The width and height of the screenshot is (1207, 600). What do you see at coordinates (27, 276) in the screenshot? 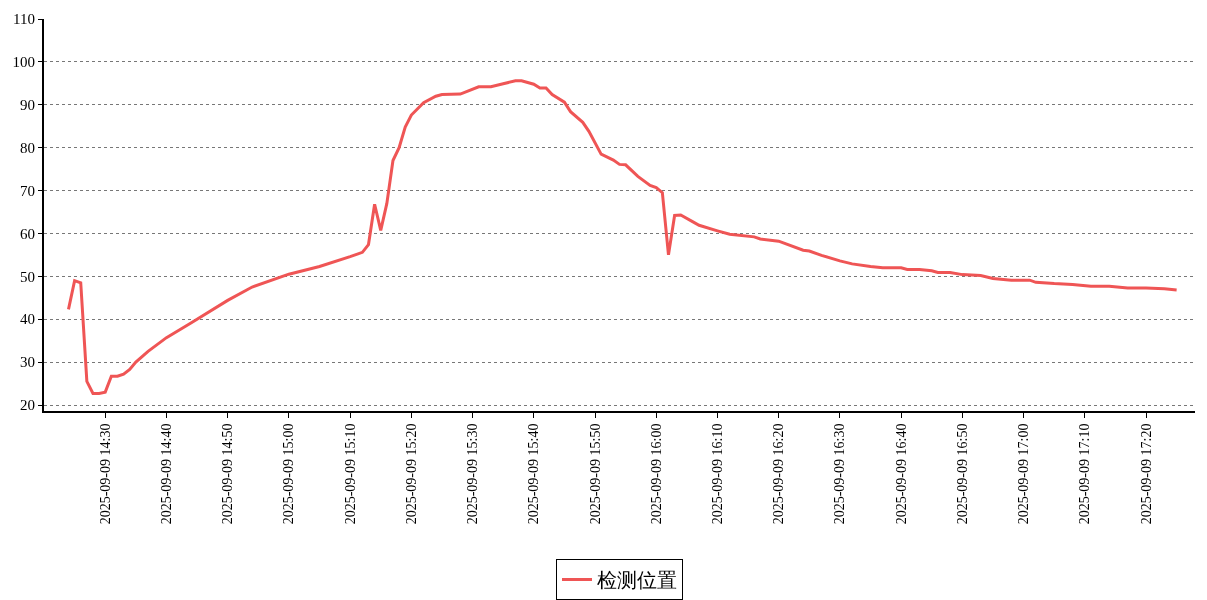
I see `y-tick-label: 50` at bounding box center [27, 276].